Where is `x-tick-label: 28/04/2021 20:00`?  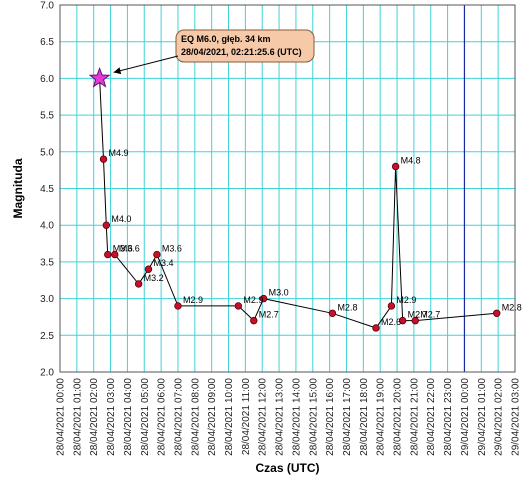
x-tick-label: 28/04/2021 20:00 is located at coordinates (398, 417).